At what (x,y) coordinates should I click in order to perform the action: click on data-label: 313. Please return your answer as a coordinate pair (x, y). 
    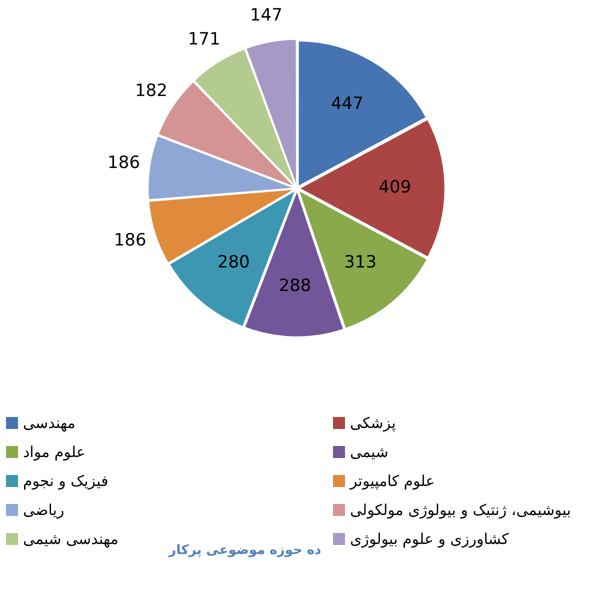
    Looking at the image, I should click on (360, 262).